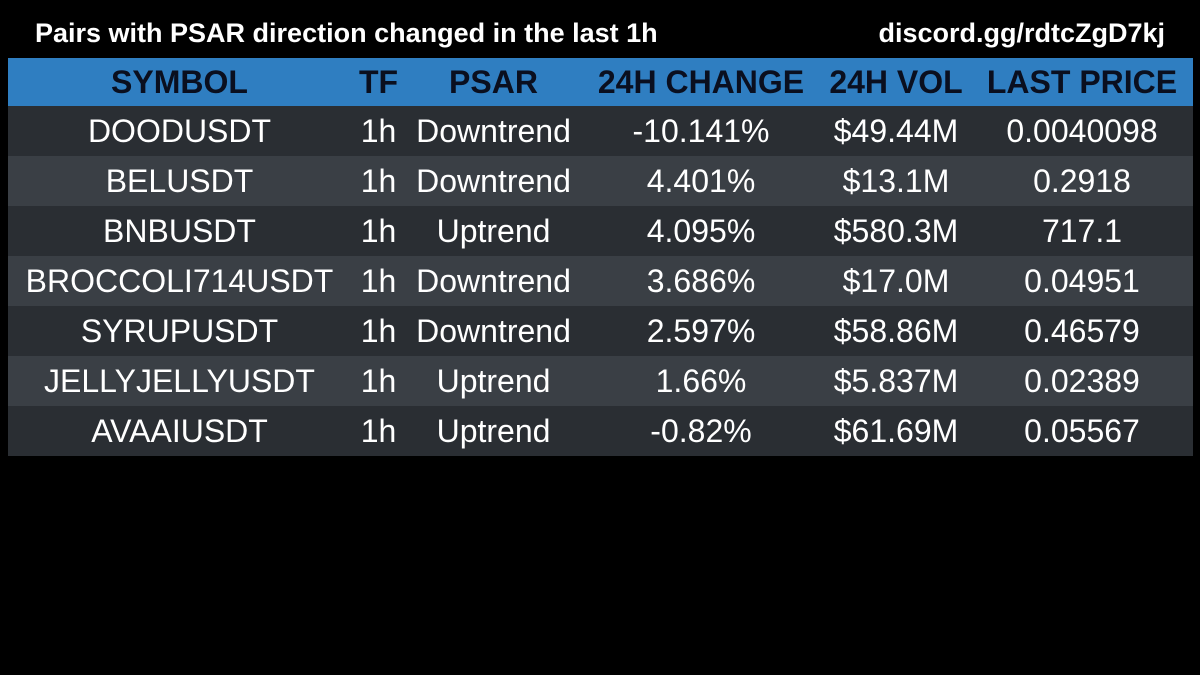 The image size is (1200, 675). I want to click on cell-last-price: 717.1, so click(1082, 231).